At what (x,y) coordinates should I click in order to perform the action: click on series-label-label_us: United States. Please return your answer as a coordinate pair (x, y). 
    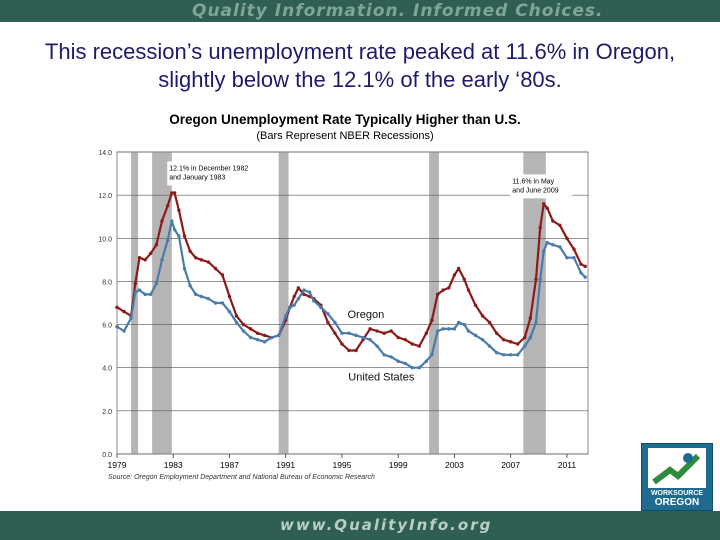
    Looking at the image, I should click on (381, 378).